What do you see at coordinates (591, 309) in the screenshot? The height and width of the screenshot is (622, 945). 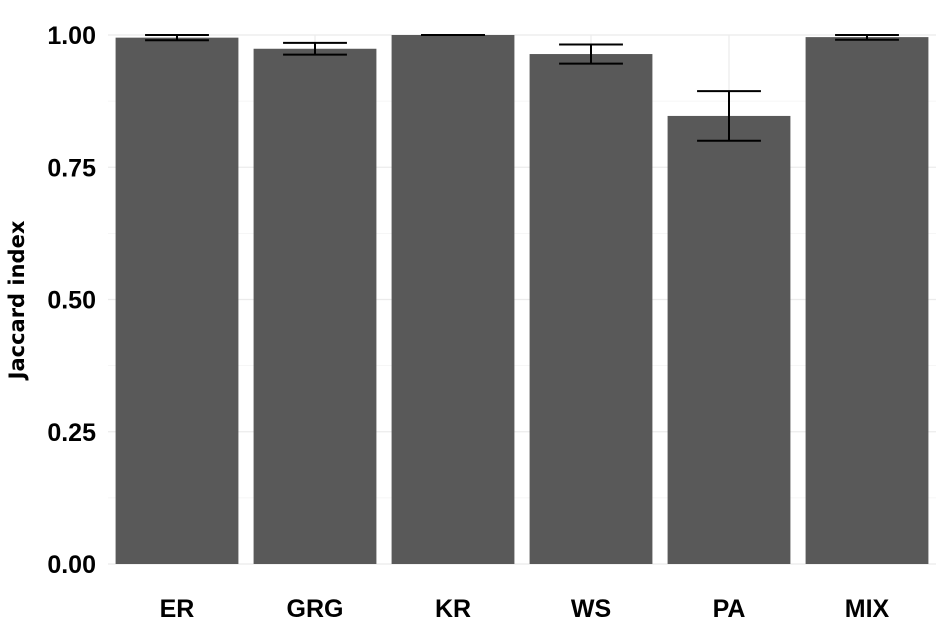 I see `bar-ws` at bounding box center [591, 309].